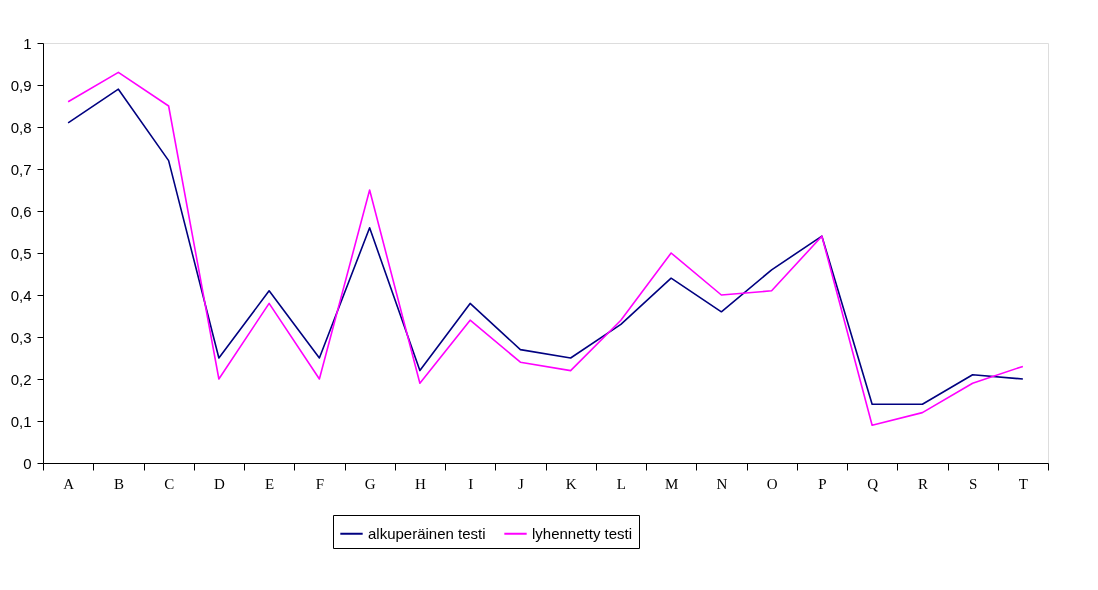 The image size is (1098, 590). What do you see at coordinates (922, 483) in the screenshot?
I see `x-tick-label: R` at bounding box center [922, 483].